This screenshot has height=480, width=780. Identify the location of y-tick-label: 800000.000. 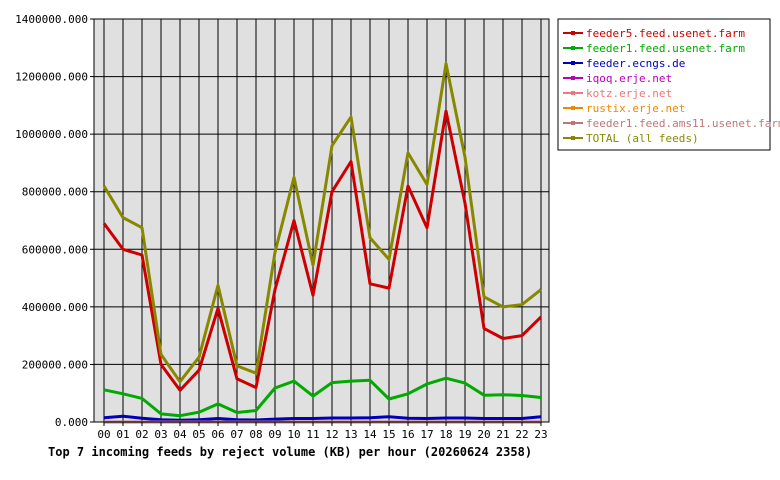
(55, 192).